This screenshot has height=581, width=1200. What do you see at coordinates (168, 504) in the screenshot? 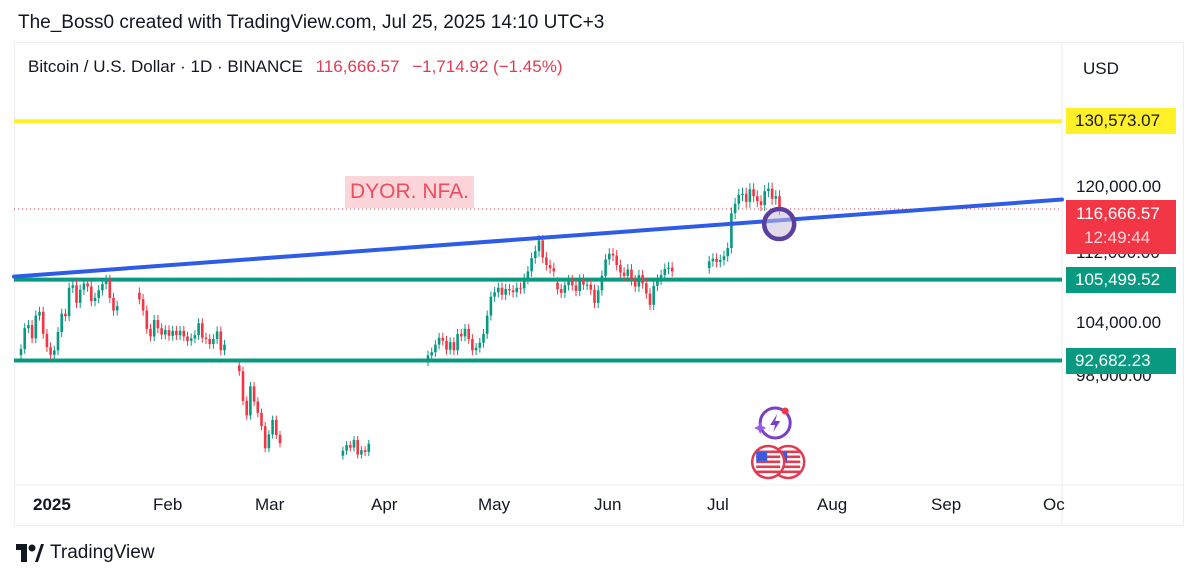
I see `x-tick-label: Feb` at bounding box center [168, 504].